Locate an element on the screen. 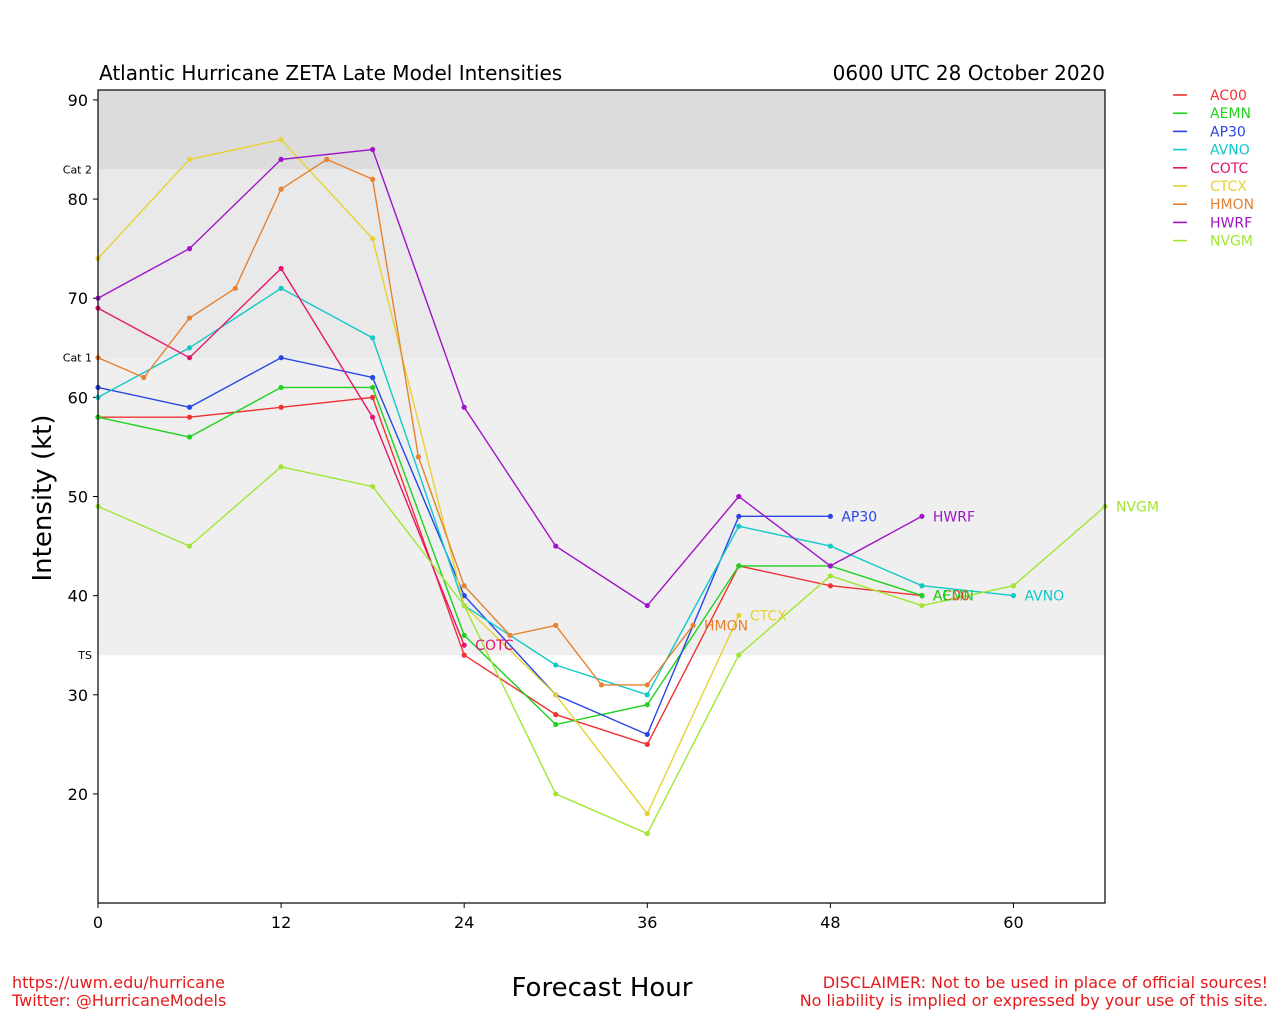 Image resolution: width=1280 pixels, height=1024 pixels. legend-label: NVGM is located at coordinates (1231, 242).